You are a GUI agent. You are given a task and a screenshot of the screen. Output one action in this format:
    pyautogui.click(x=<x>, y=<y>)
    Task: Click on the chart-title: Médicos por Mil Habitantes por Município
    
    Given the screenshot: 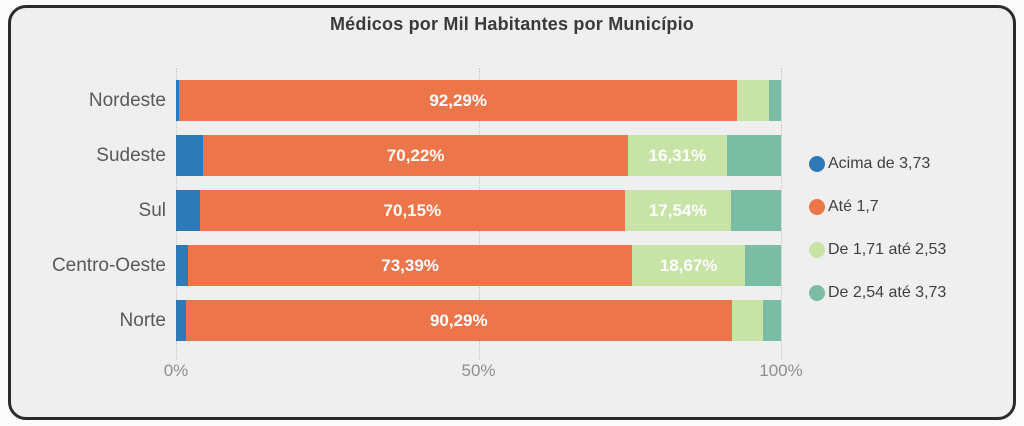 What is the action you would take?
    pyautogui.click(x=512, y=24)
    